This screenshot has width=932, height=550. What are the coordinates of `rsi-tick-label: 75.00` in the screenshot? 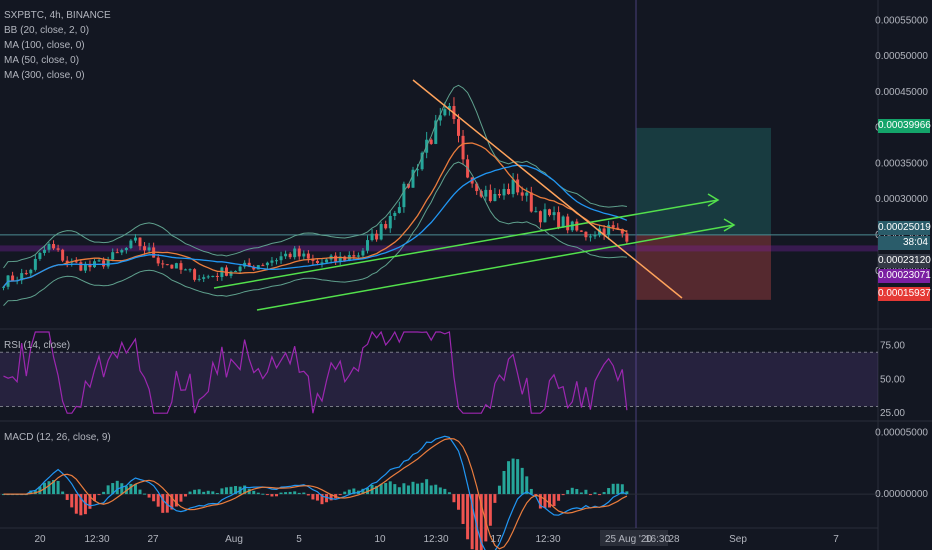 It's located at (892, 346).